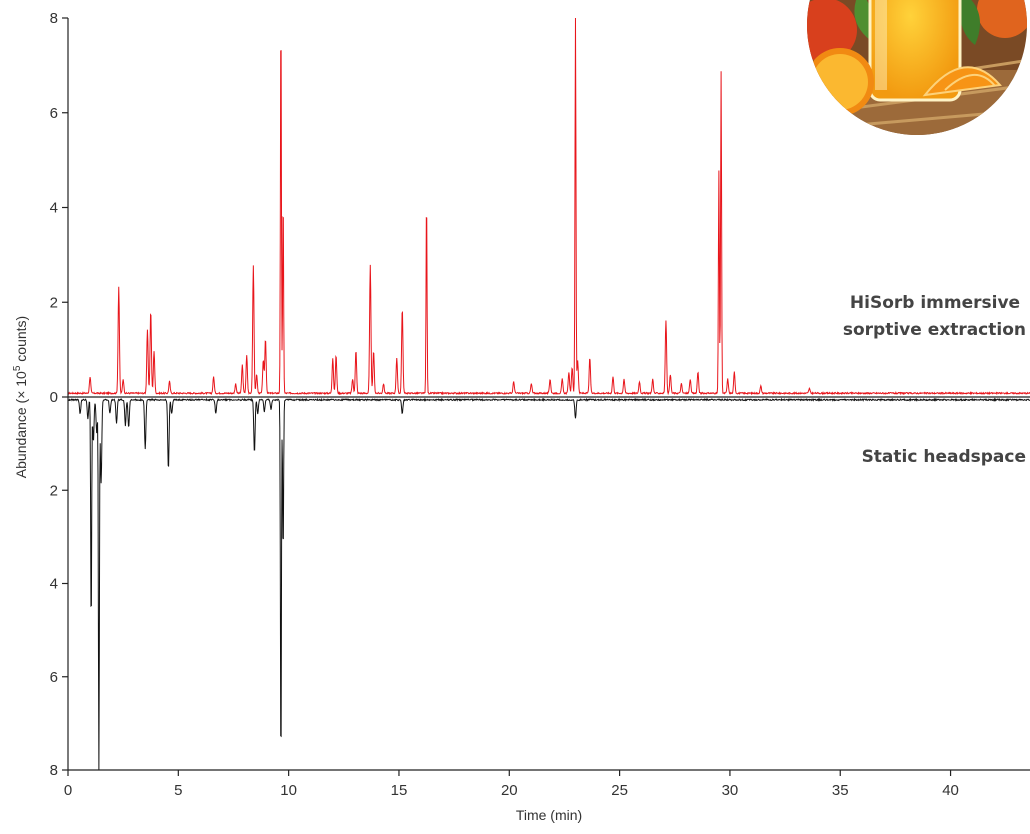 The image size is (1030, 834). What do you see at coordinates (934, 316) in the screenshot?
I see `series-label-hisorb: HiSorb immersive sorptive extraction` at bounding box center [934, 316].